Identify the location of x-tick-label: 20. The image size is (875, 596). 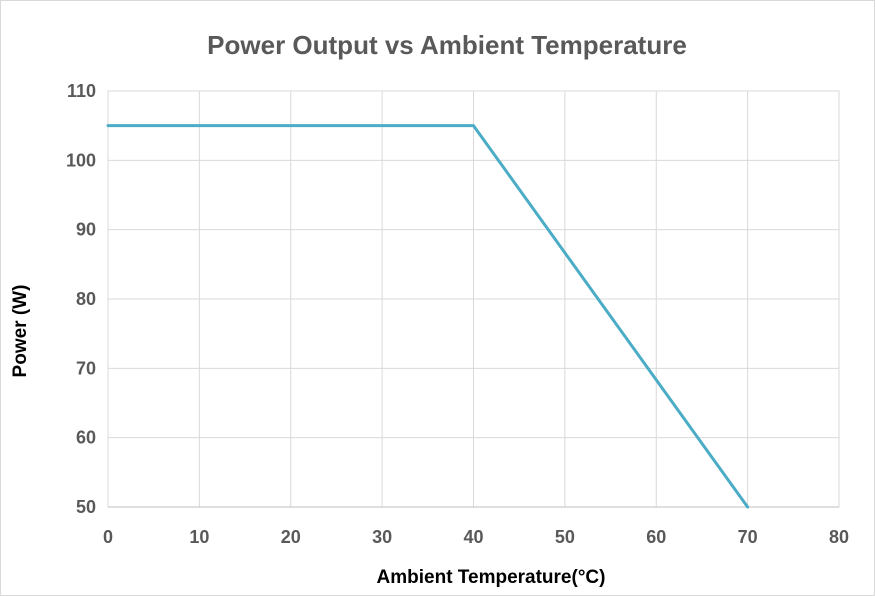
(291, 537).